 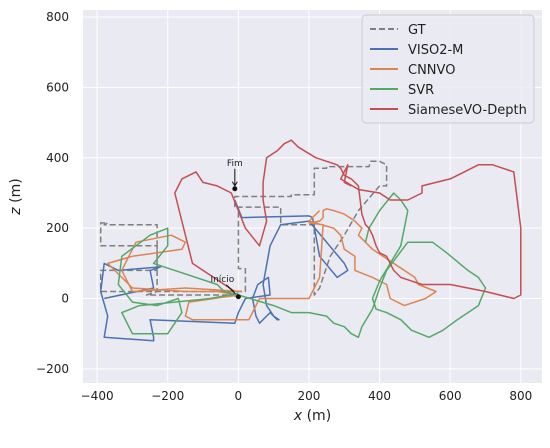 I want to click on annotations: Fim Início, so click(x=226, y=229).